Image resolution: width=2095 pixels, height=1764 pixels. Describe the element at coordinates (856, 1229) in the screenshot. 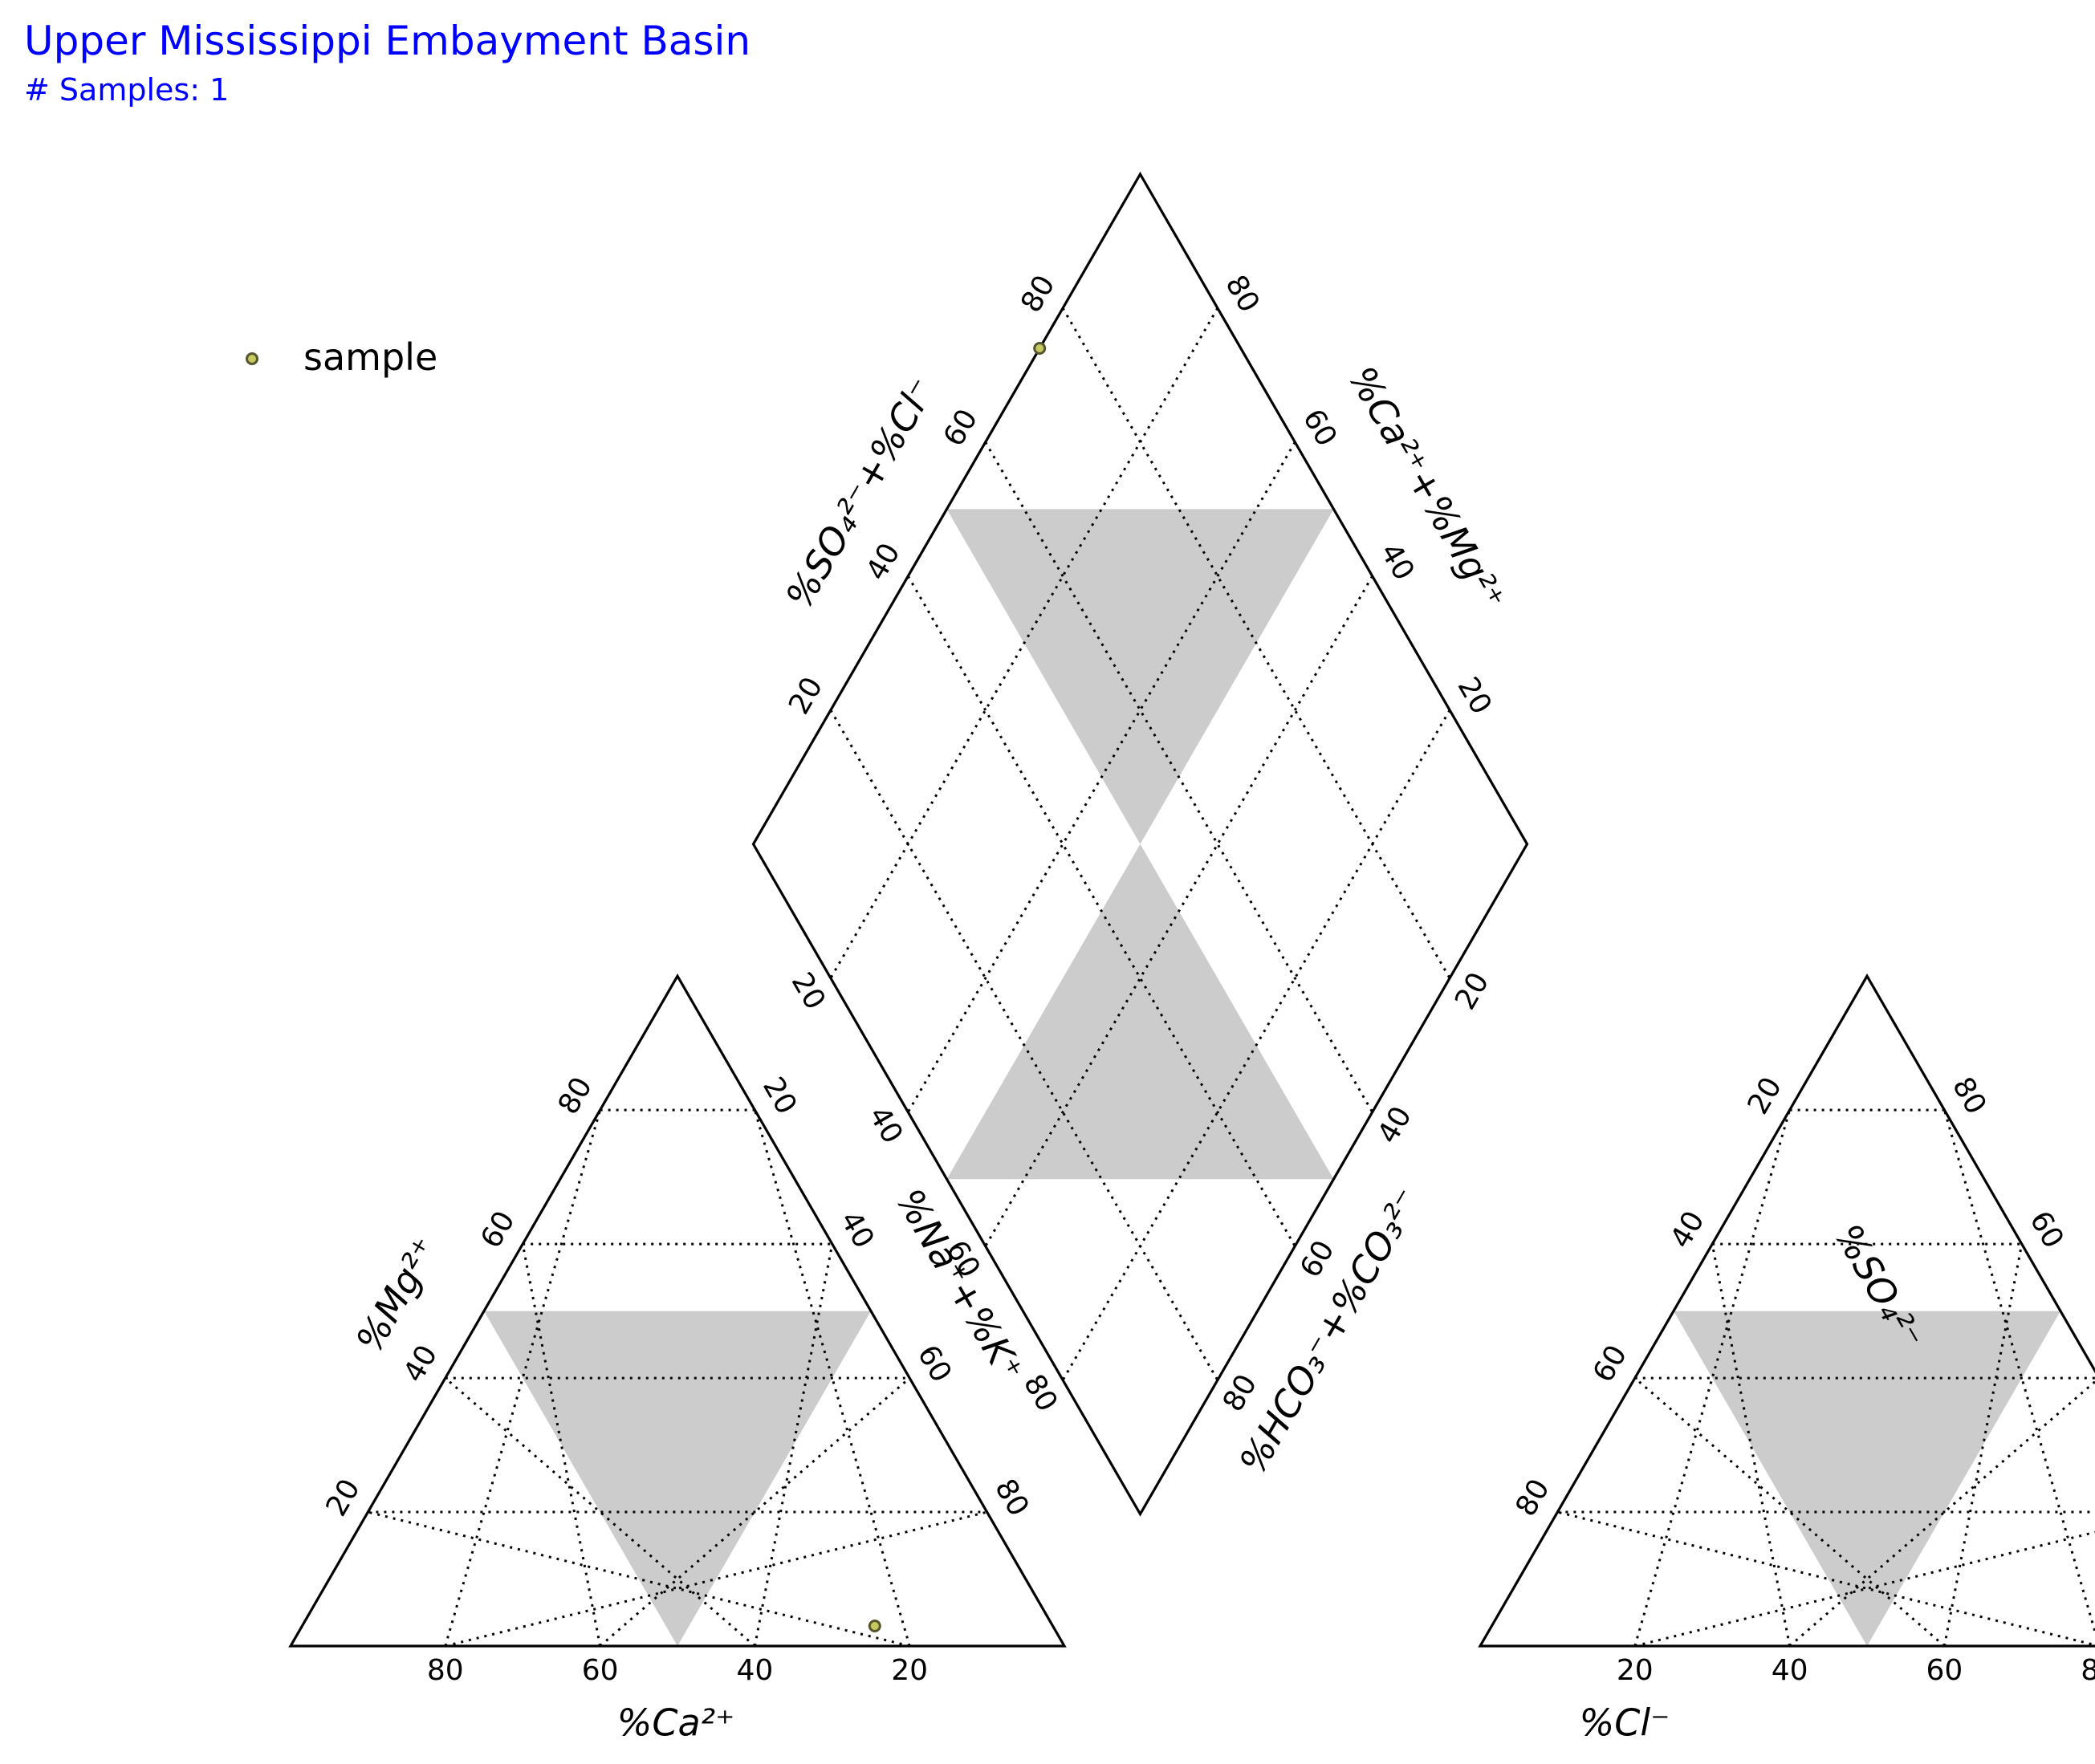

I see `cation-right-tick: 40` at that location.